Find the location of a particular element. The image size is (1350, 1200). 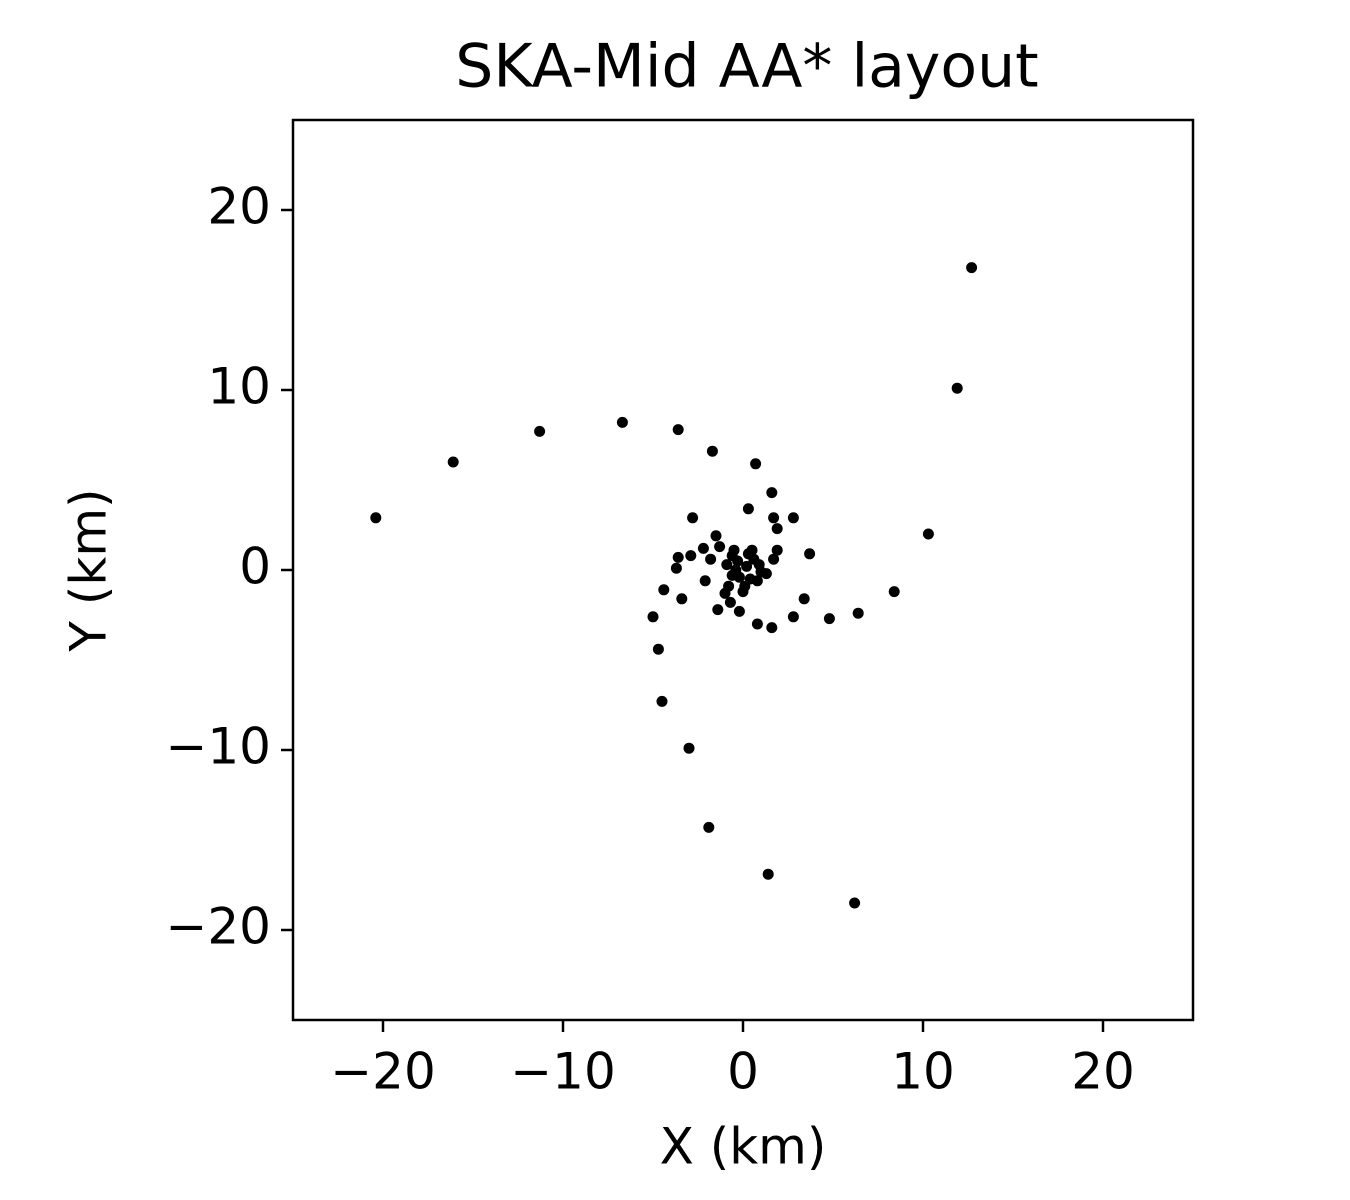

x-tick-label: −20 is located at coordinates (383, 1072).